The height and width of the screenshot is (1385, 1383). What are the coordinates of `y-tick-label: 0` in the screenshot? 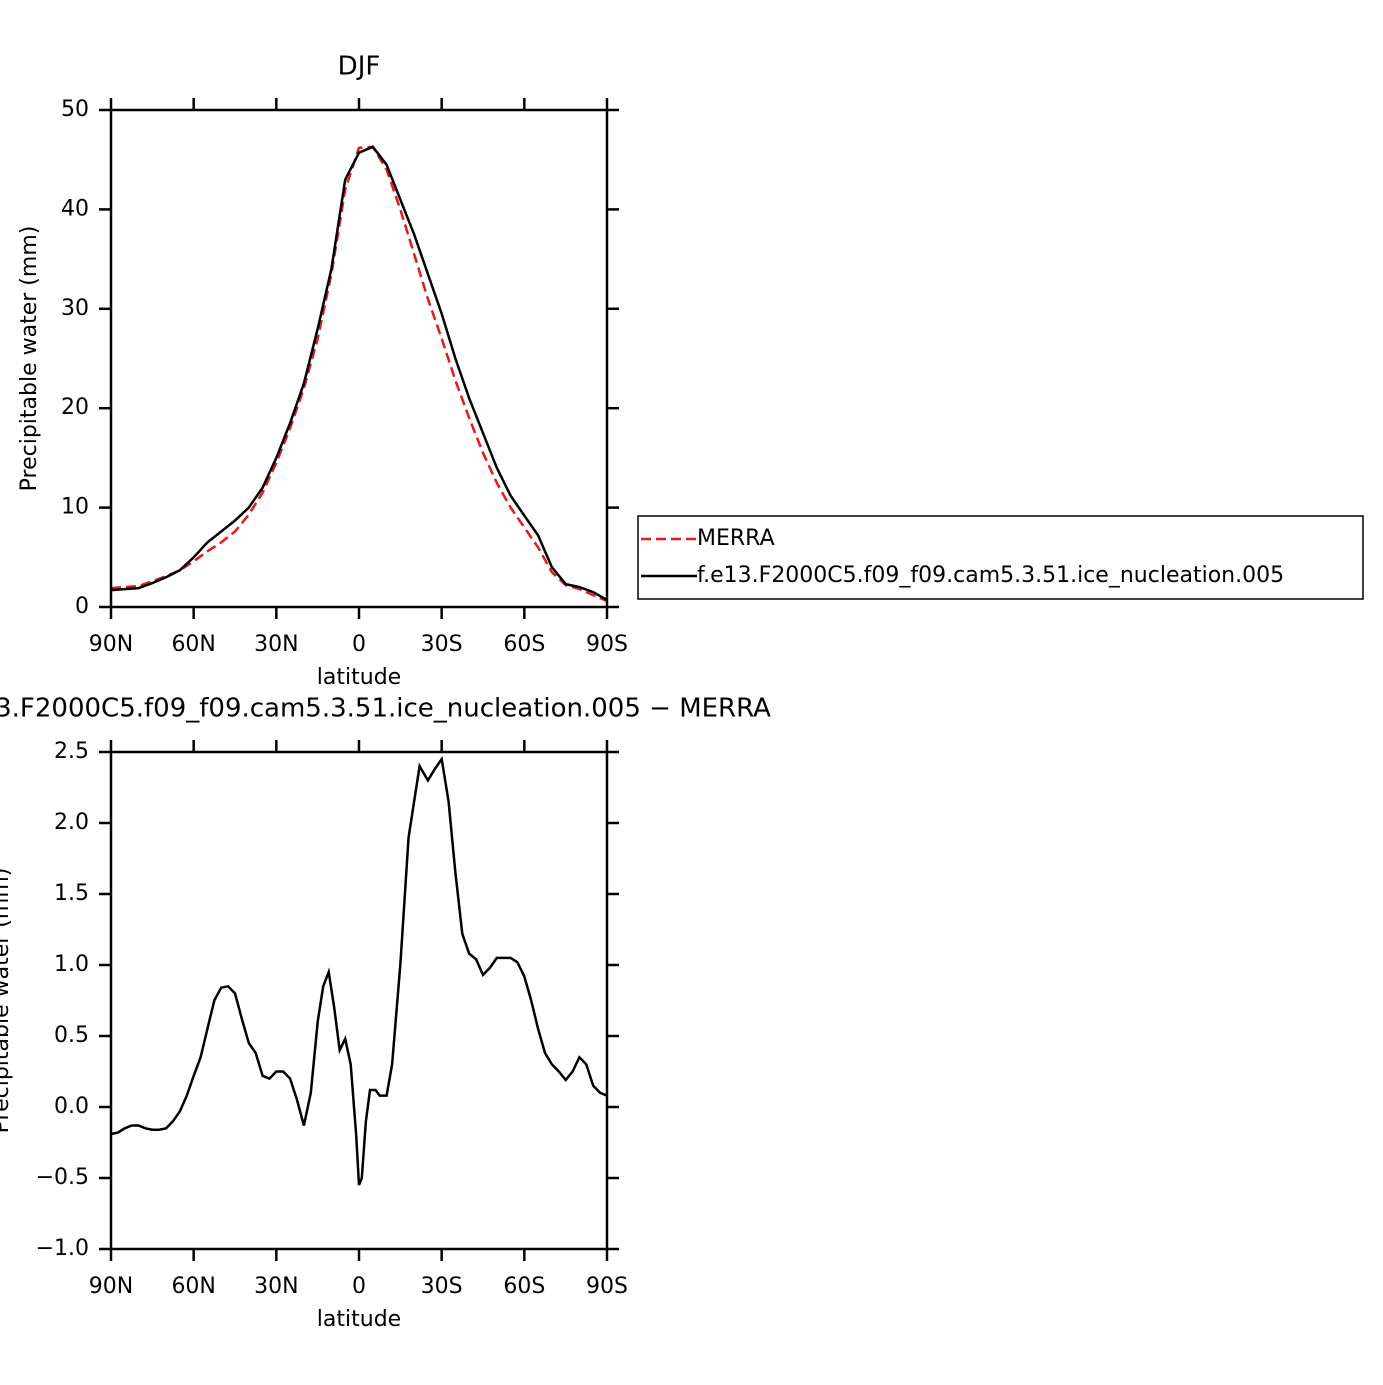 It's located at (82, 606).